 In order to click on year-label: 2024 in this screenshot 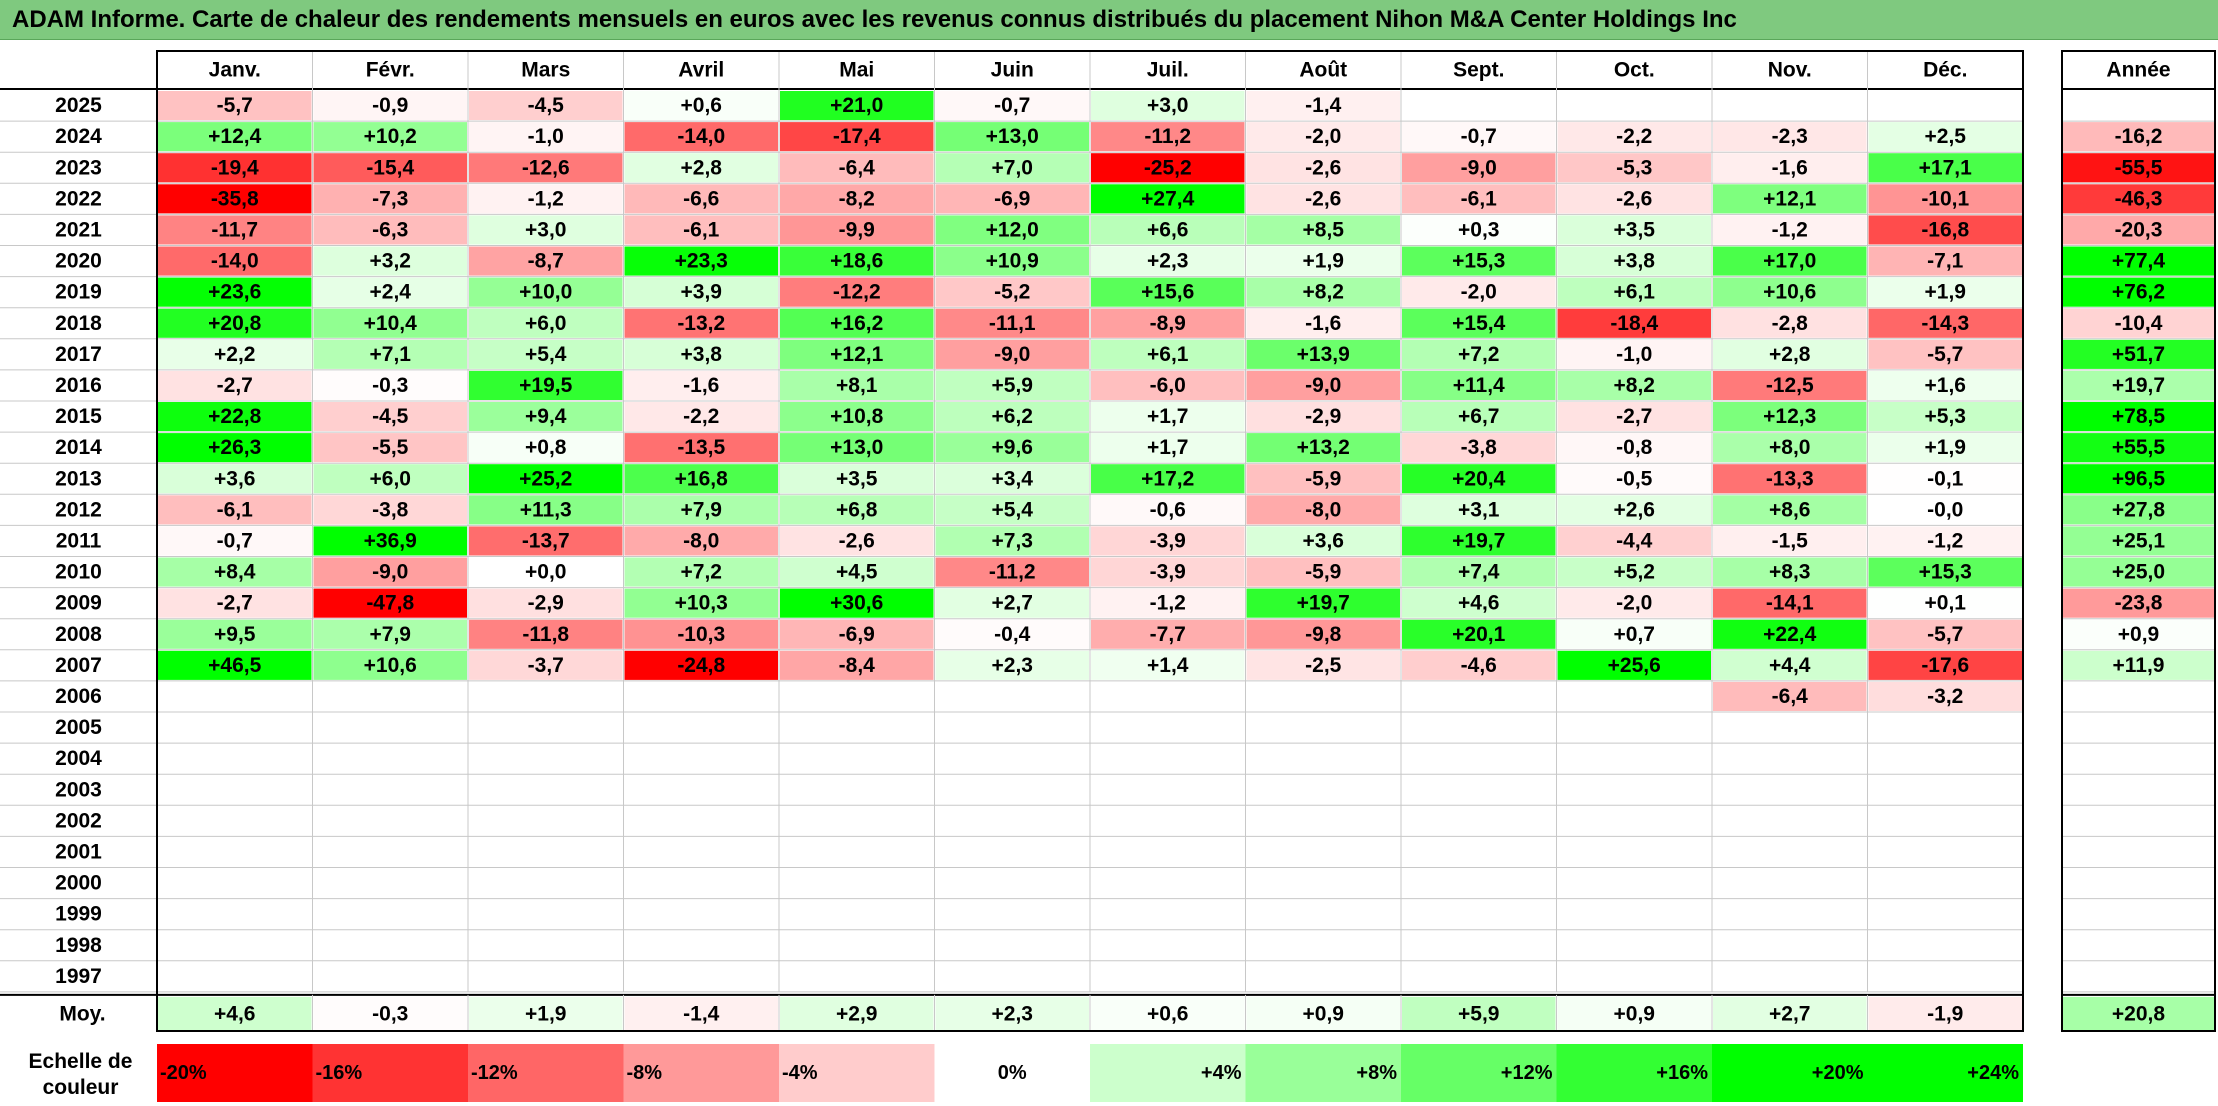, I will do `click(78, 136)`.